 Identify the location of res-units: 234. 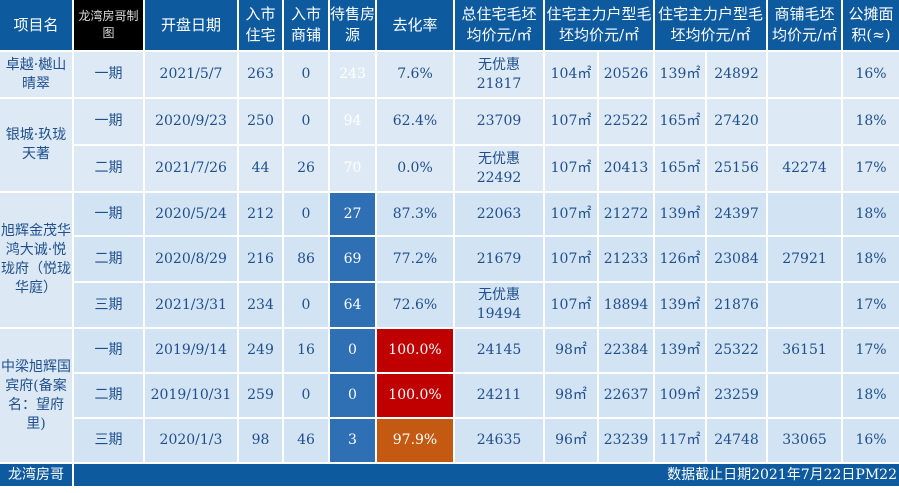
(260, 305).